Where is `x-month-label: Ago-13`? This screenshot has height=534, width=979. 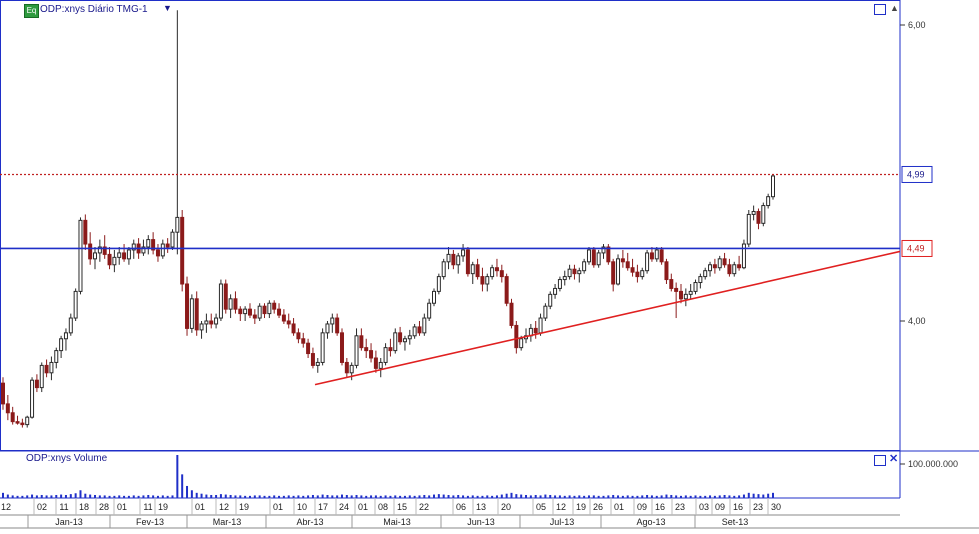 x-month-label: Ago-13 is located at coordinates (650, 522).